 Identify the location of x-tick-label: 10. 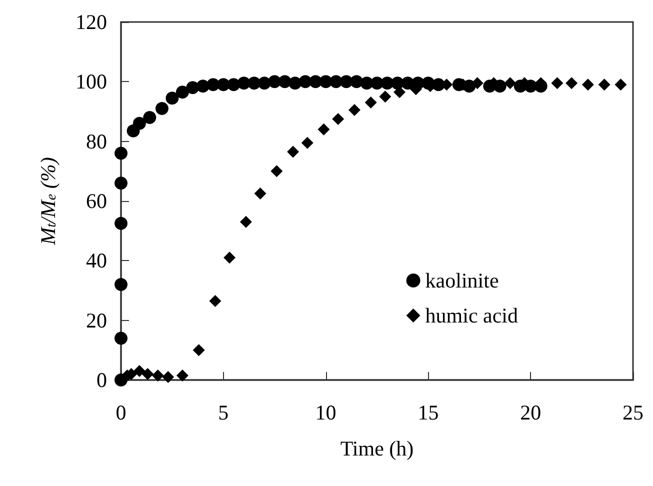
(325, 412).